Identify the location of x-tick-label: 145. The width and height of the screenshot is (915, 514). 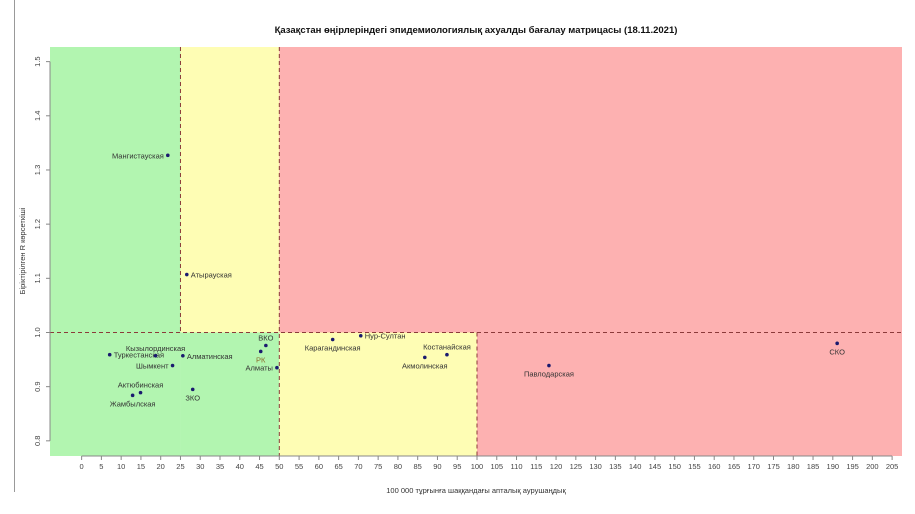
(655, 466).